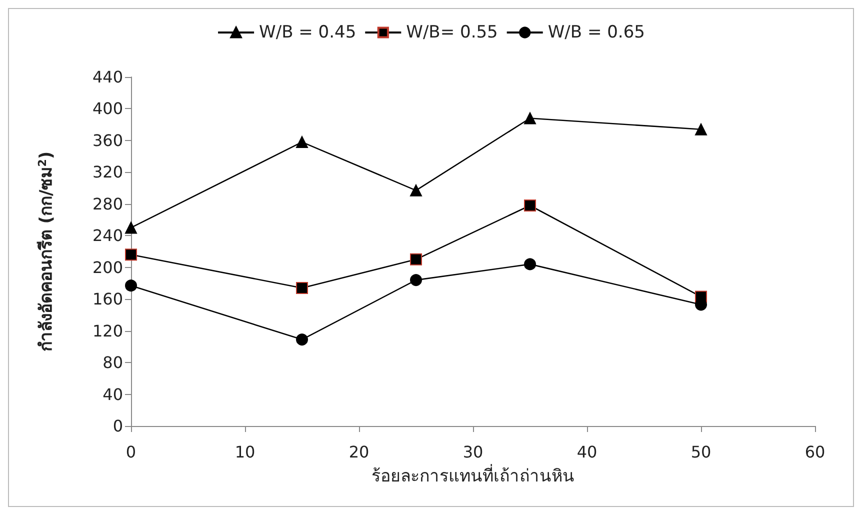  What do you see at coordinates (112, 362) in the screenshot?
I see `y-tick-label: 80` at bounding box center [112, 362].